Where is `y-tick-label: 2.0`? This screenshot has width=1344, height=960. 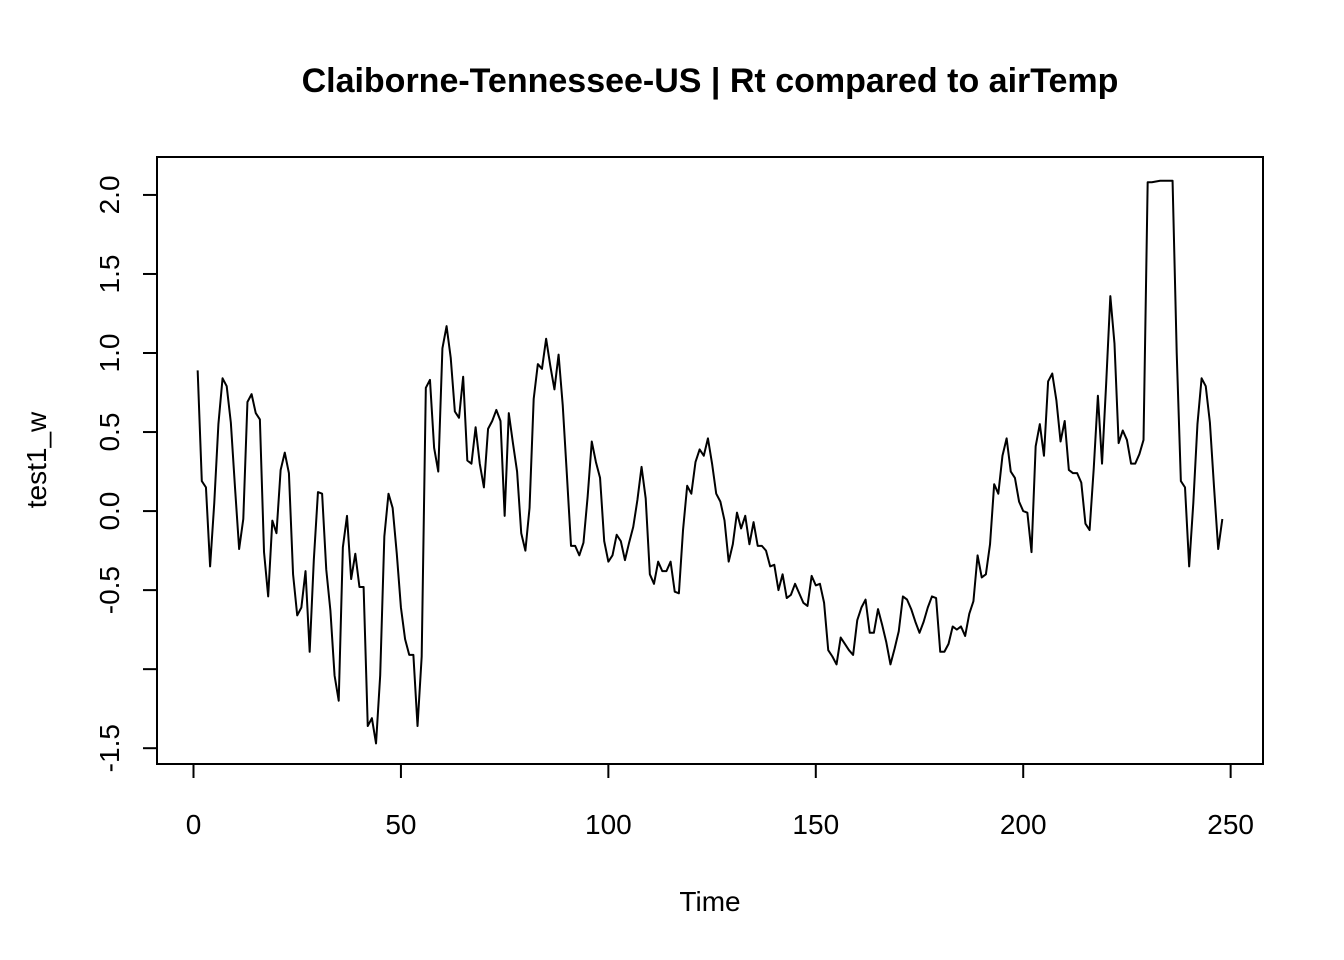 y-tick-label: 2.0 is located at coordinates (109, 194).